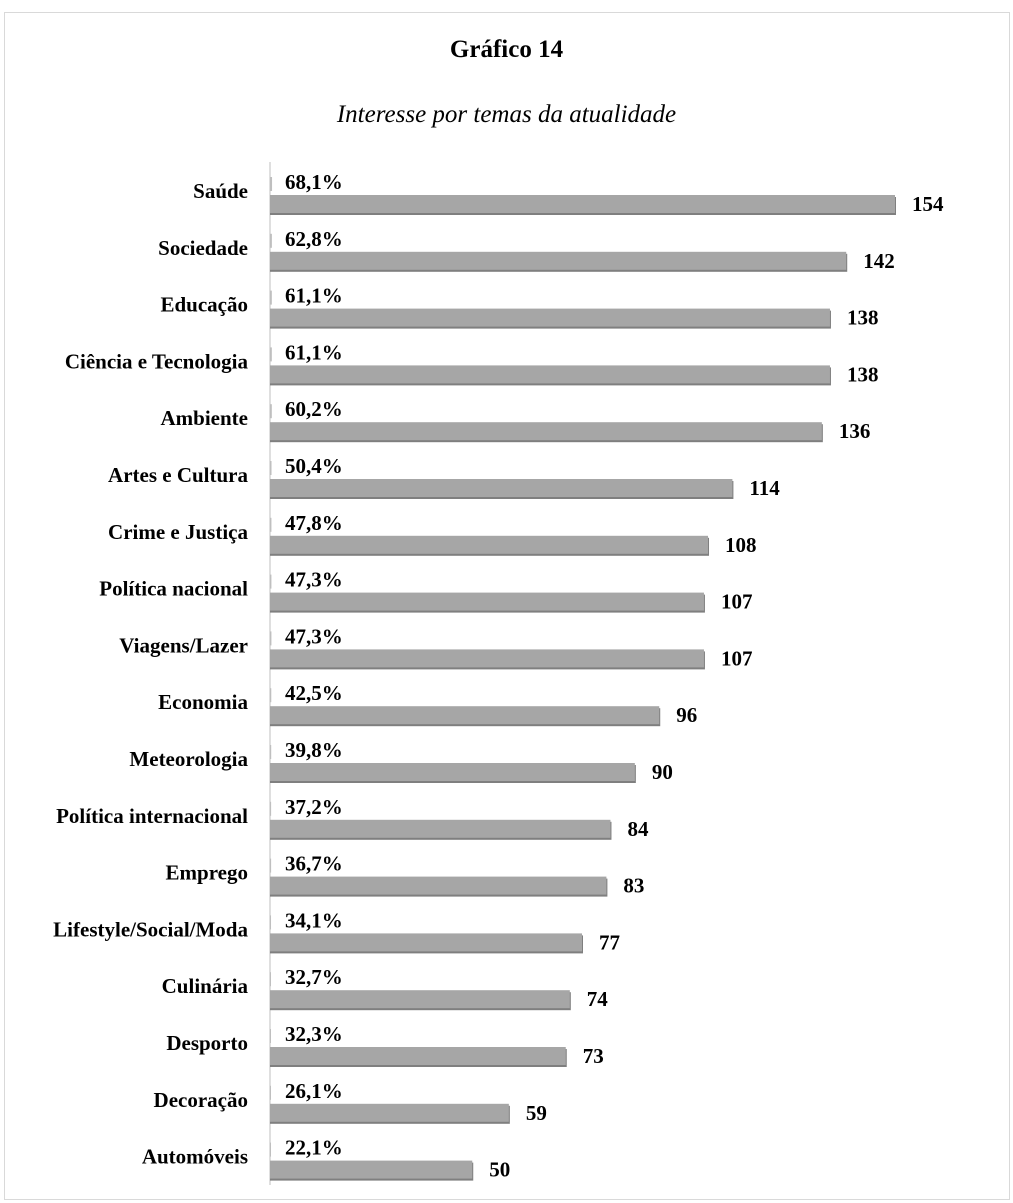 This screenshot has height=1203, width=1013. Describe the element at coordinates (928, 204) in the screenshot. I see `count-data-label: 154` at that location.